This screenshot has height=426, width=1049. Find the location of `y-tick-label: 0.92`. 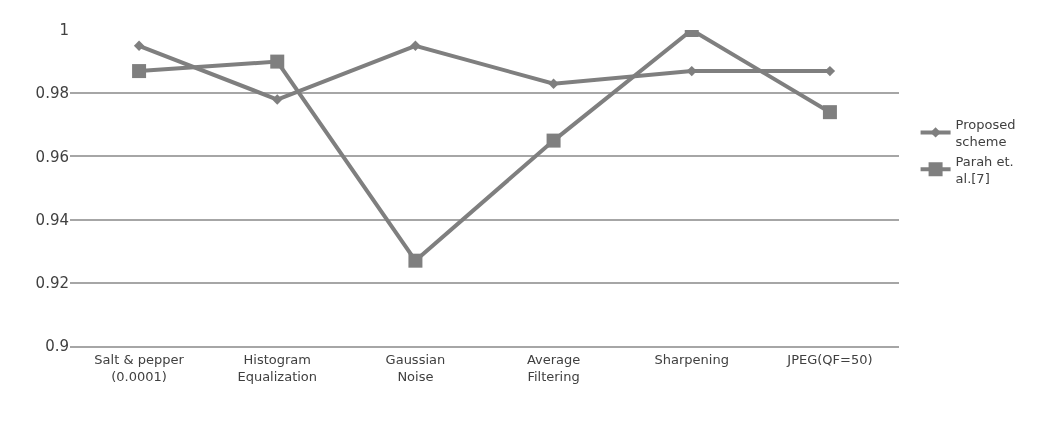

y-tick-label: 0.92 is located at coordinates (52, 283).